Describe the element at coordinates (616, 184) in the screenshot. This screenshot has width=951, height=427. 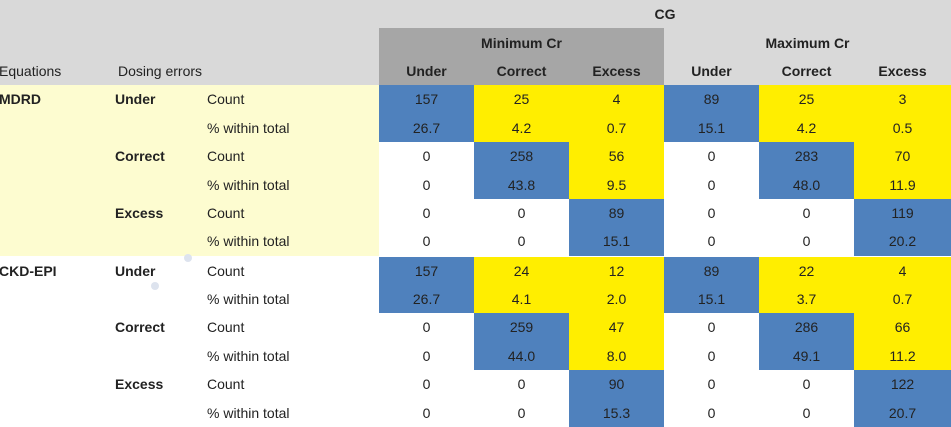
I see `value-cell-excess-min: 9.5` at that location.